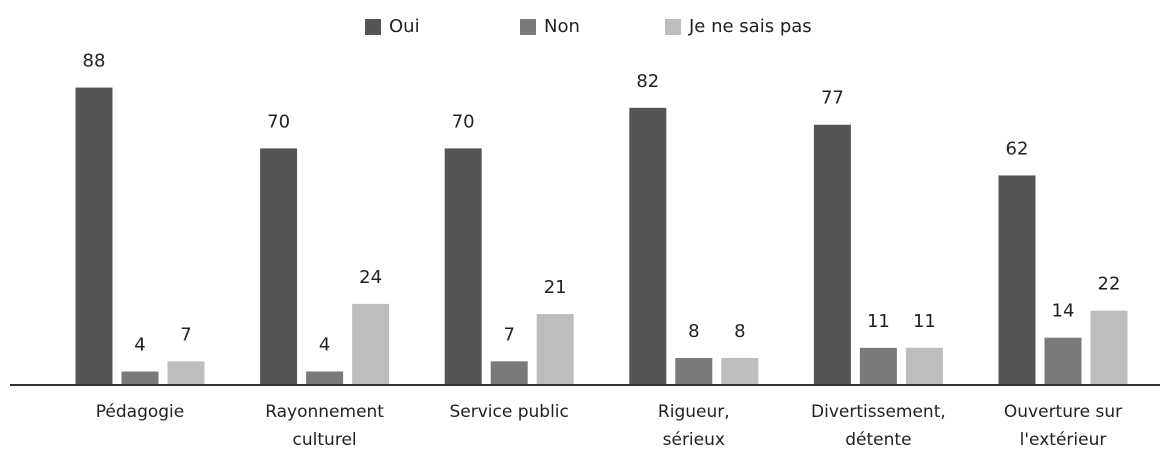 Image resolution: width=1170 pixels, height=454 pixels. Describe the element at coordinates (140, 412) in the screenshot. I see `x-tick-label: Pédagogie` at that location.